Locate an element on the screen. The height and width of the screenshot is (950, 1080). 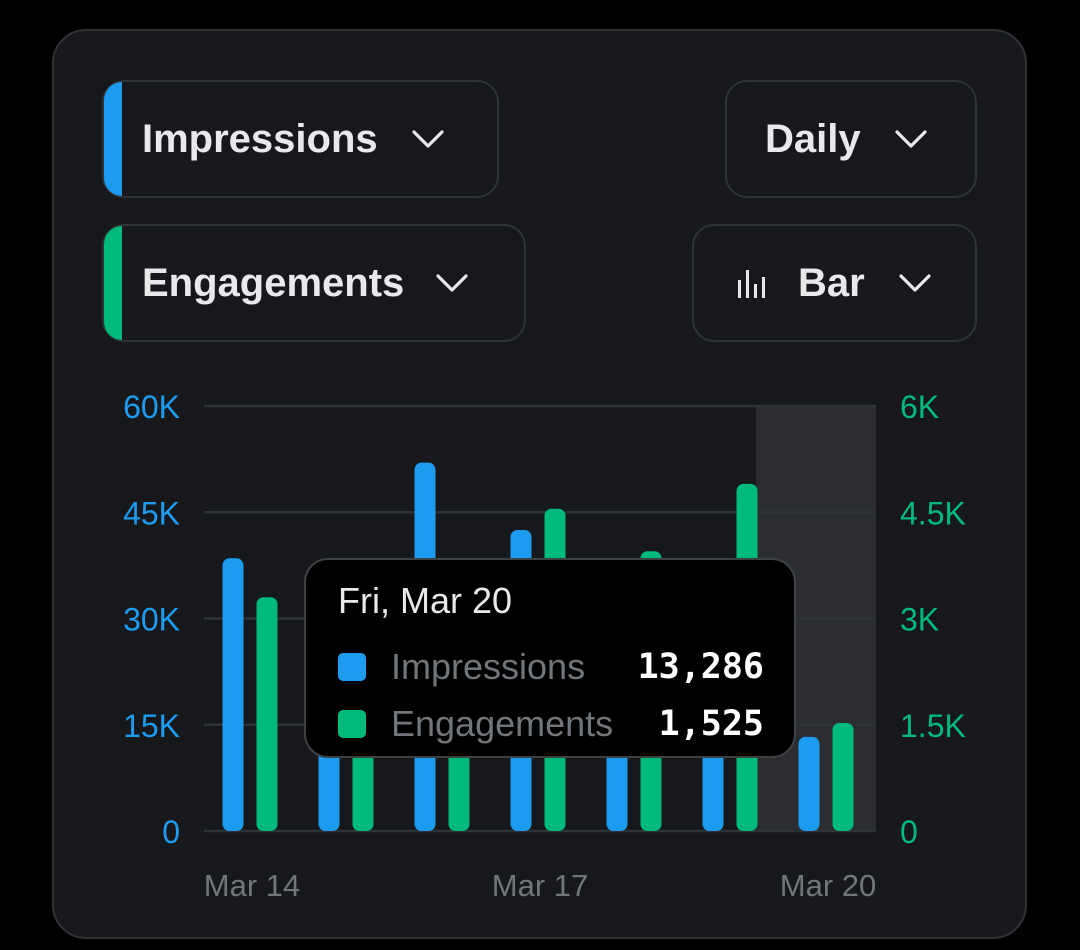
metric-select-engagements: Engagements is located at coordinates (314, 283).